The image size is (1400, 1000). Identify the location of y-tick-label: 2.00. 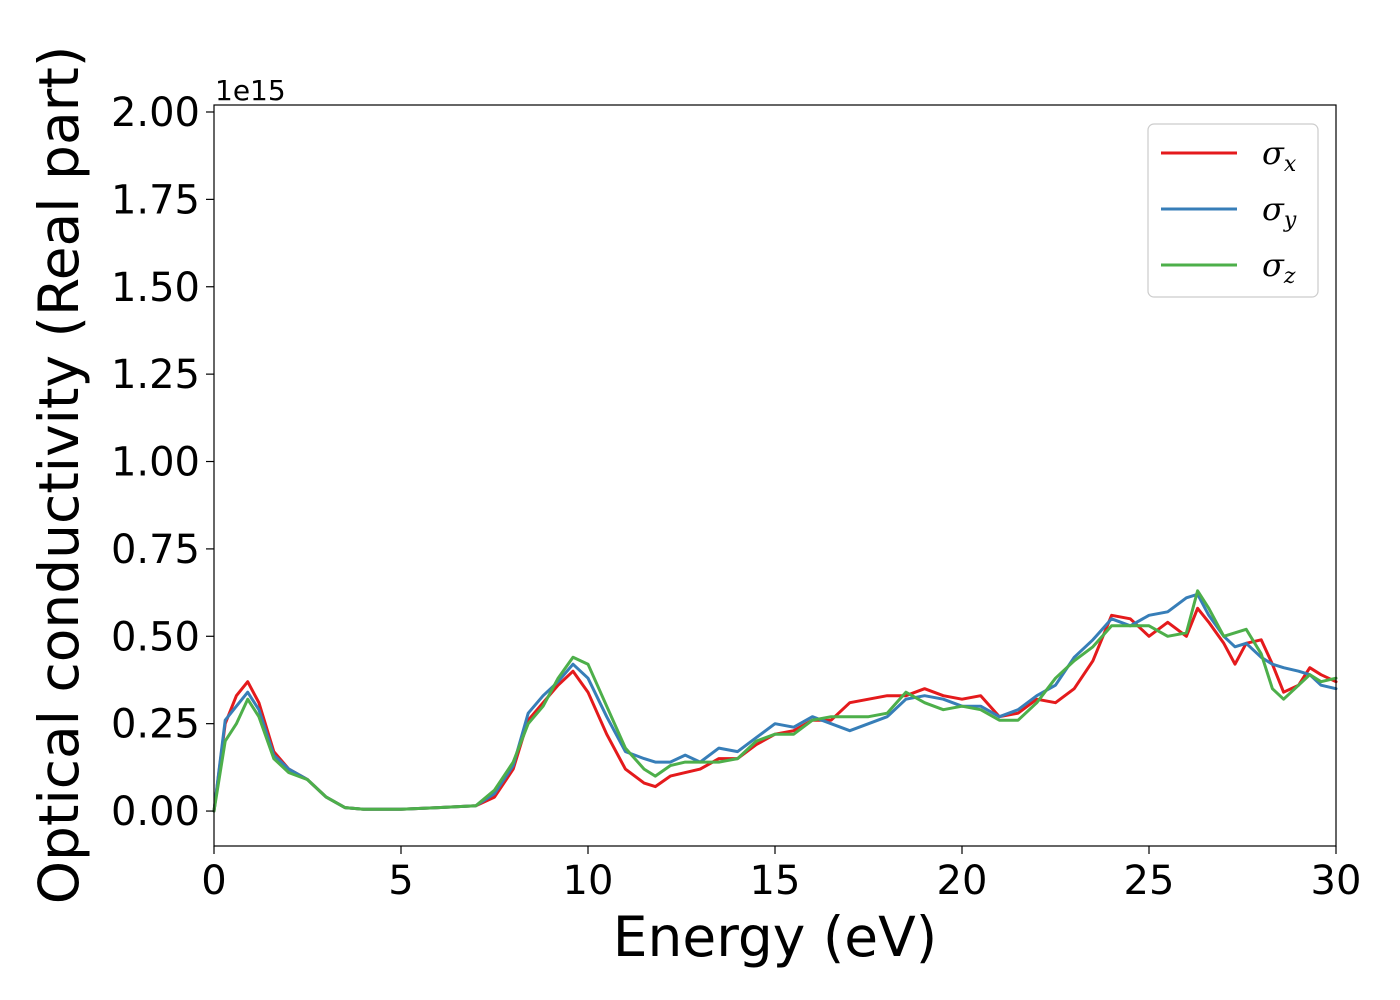
(155, 113).